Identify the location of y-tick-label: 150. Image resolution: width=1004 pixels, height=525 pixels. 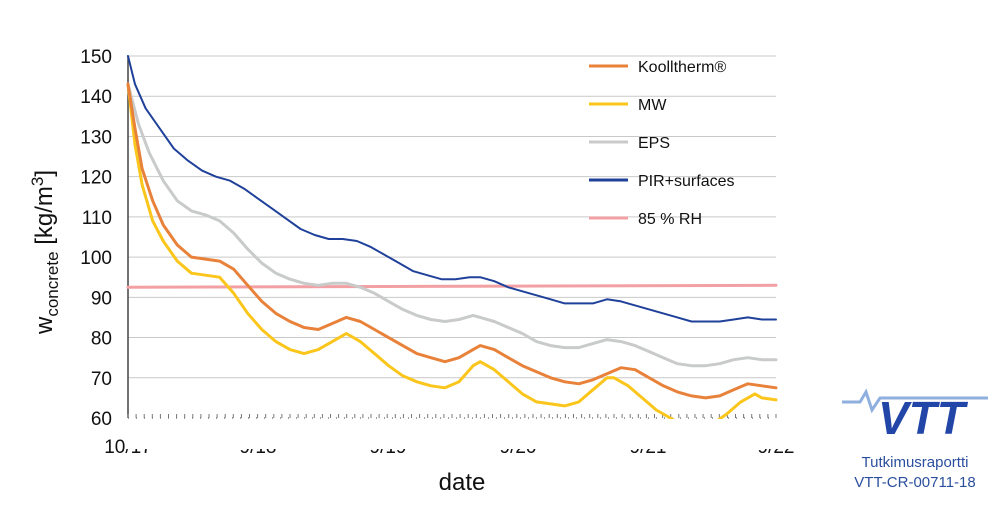
(96, 57).